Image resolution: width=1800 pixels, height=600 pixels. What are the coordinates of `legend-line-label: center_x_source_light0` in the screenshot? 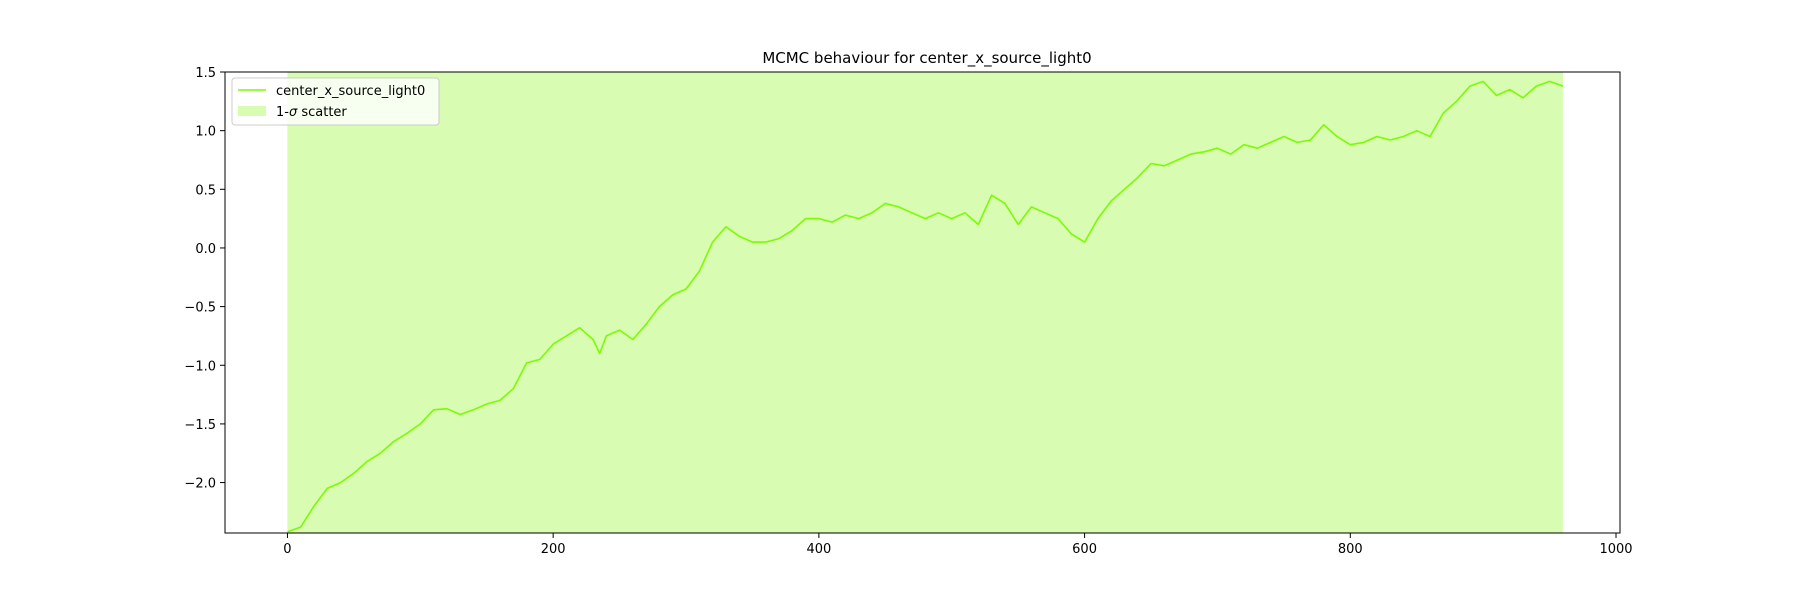 It's located at (350, 91).